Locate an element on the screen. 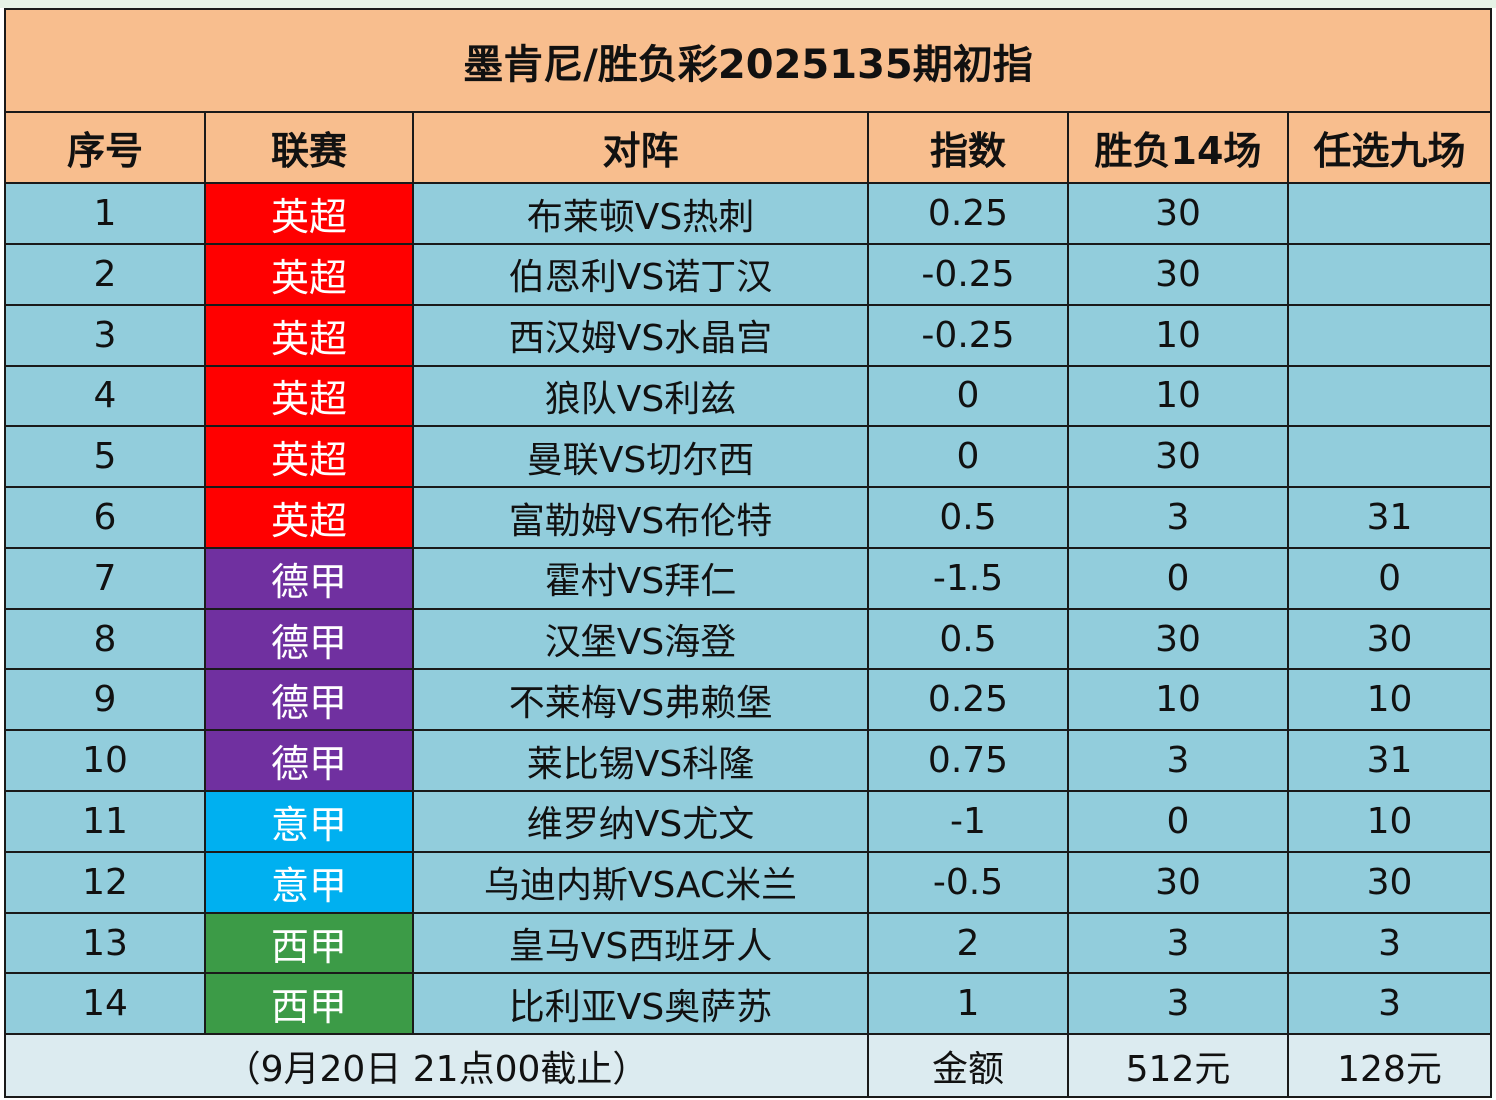  amount-label: 金额 is located at coordinates (968, 1065).